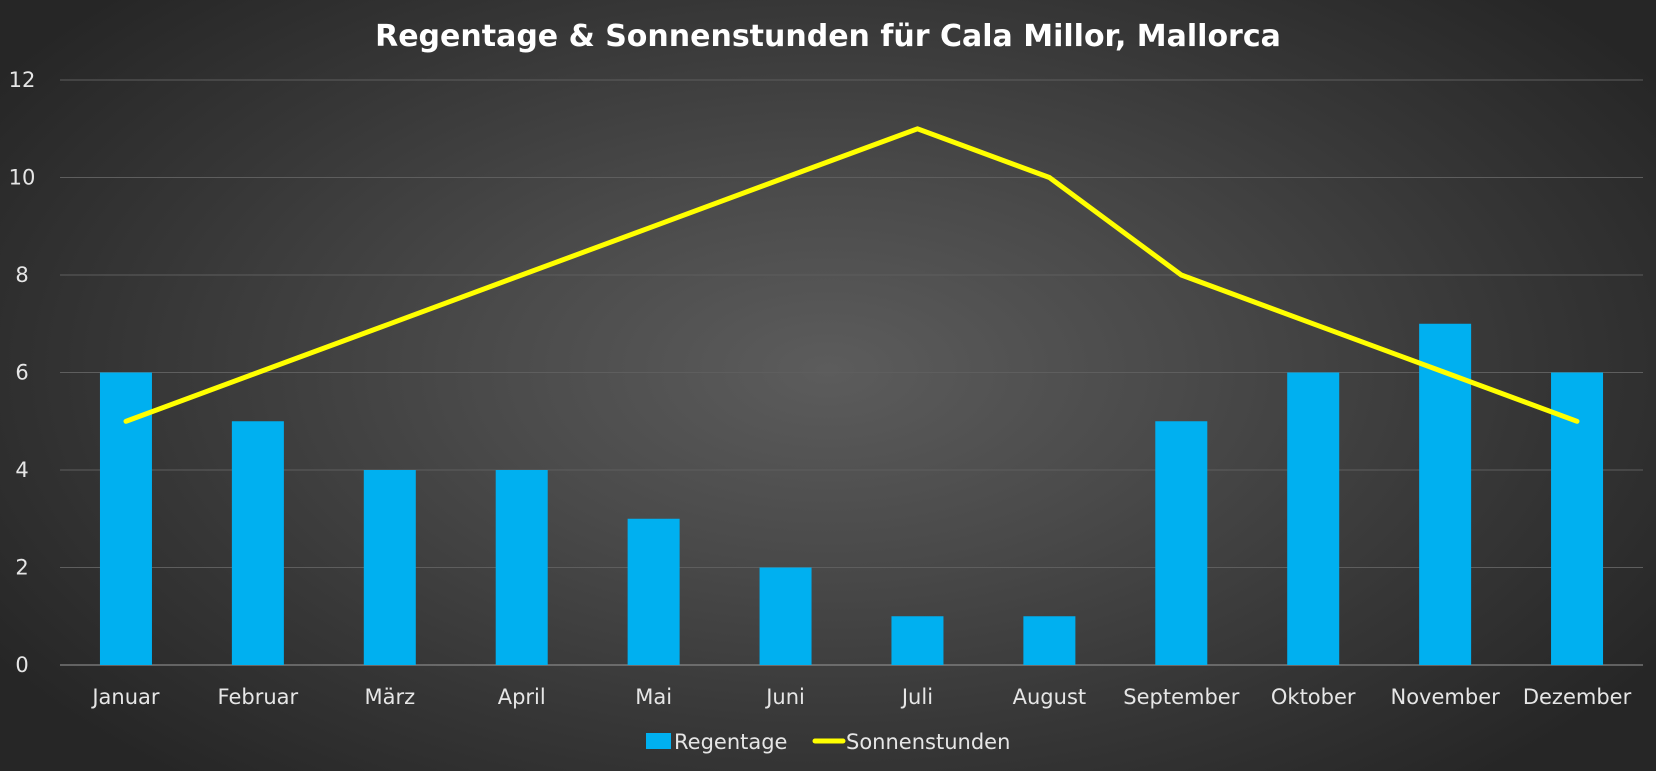  I want to click on y-tick-label: 0, so click(21, 665).